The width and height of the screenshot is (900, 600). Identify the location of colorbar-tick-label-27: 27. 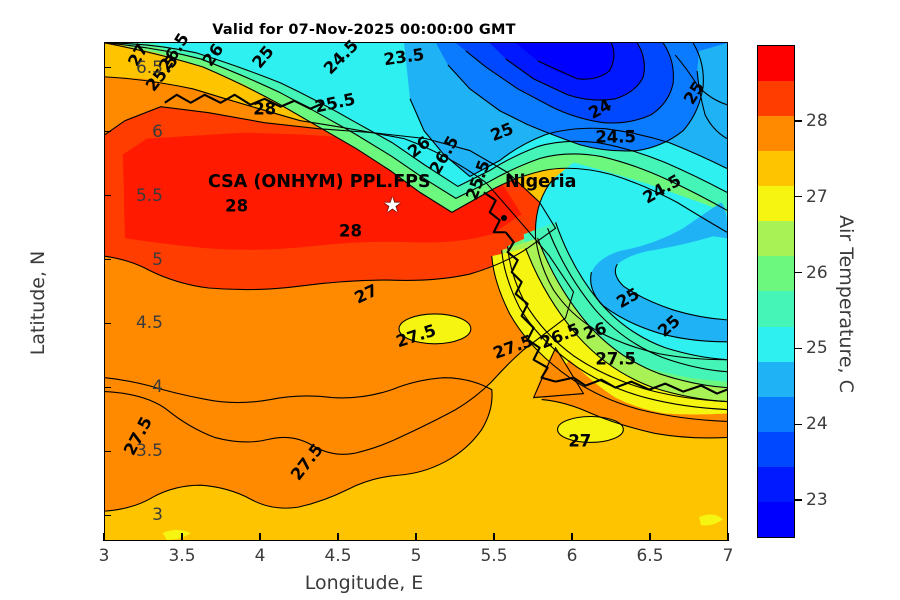
(817, 196).